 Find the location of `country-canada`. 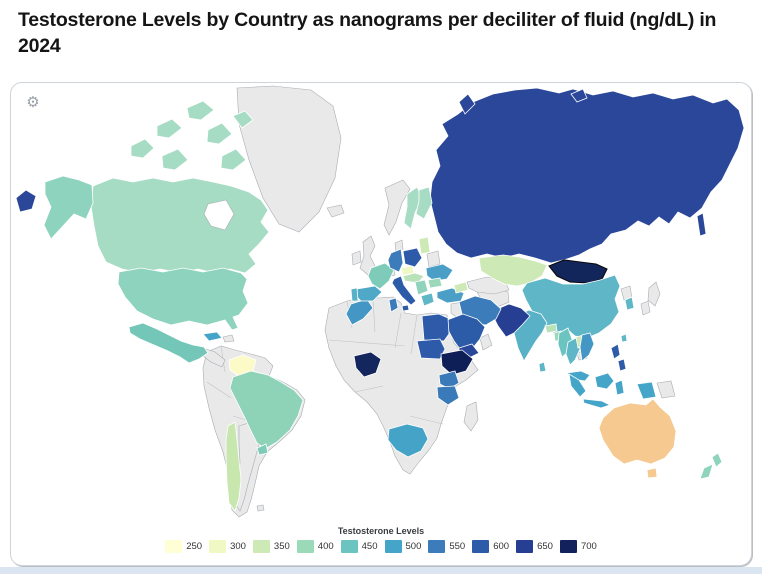

country-canada is located at coordinates (180, 225).